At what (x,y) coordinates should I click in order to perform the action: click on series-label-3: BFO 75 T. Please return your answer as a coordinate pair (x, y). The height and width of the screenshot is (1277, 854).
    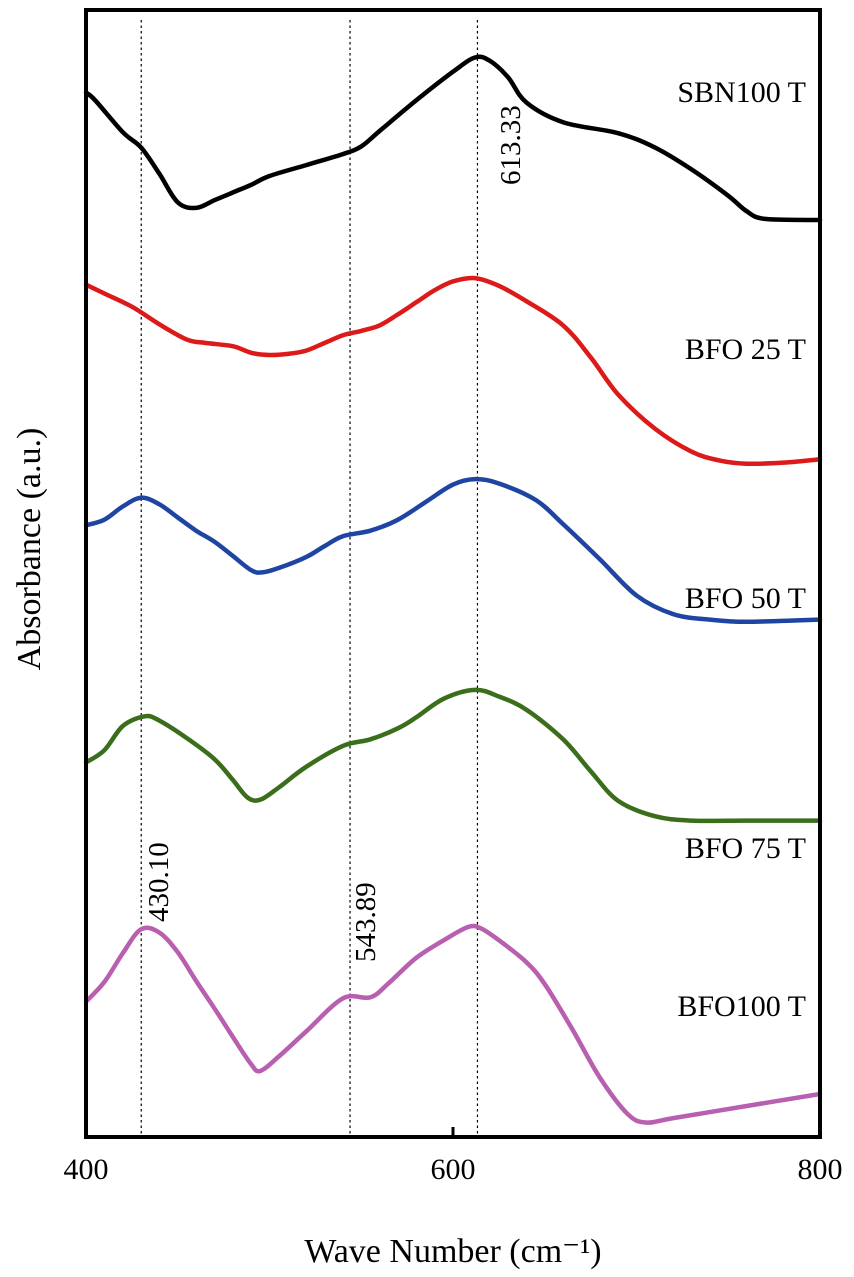
    Looking at the image, I should click on (745, 848).